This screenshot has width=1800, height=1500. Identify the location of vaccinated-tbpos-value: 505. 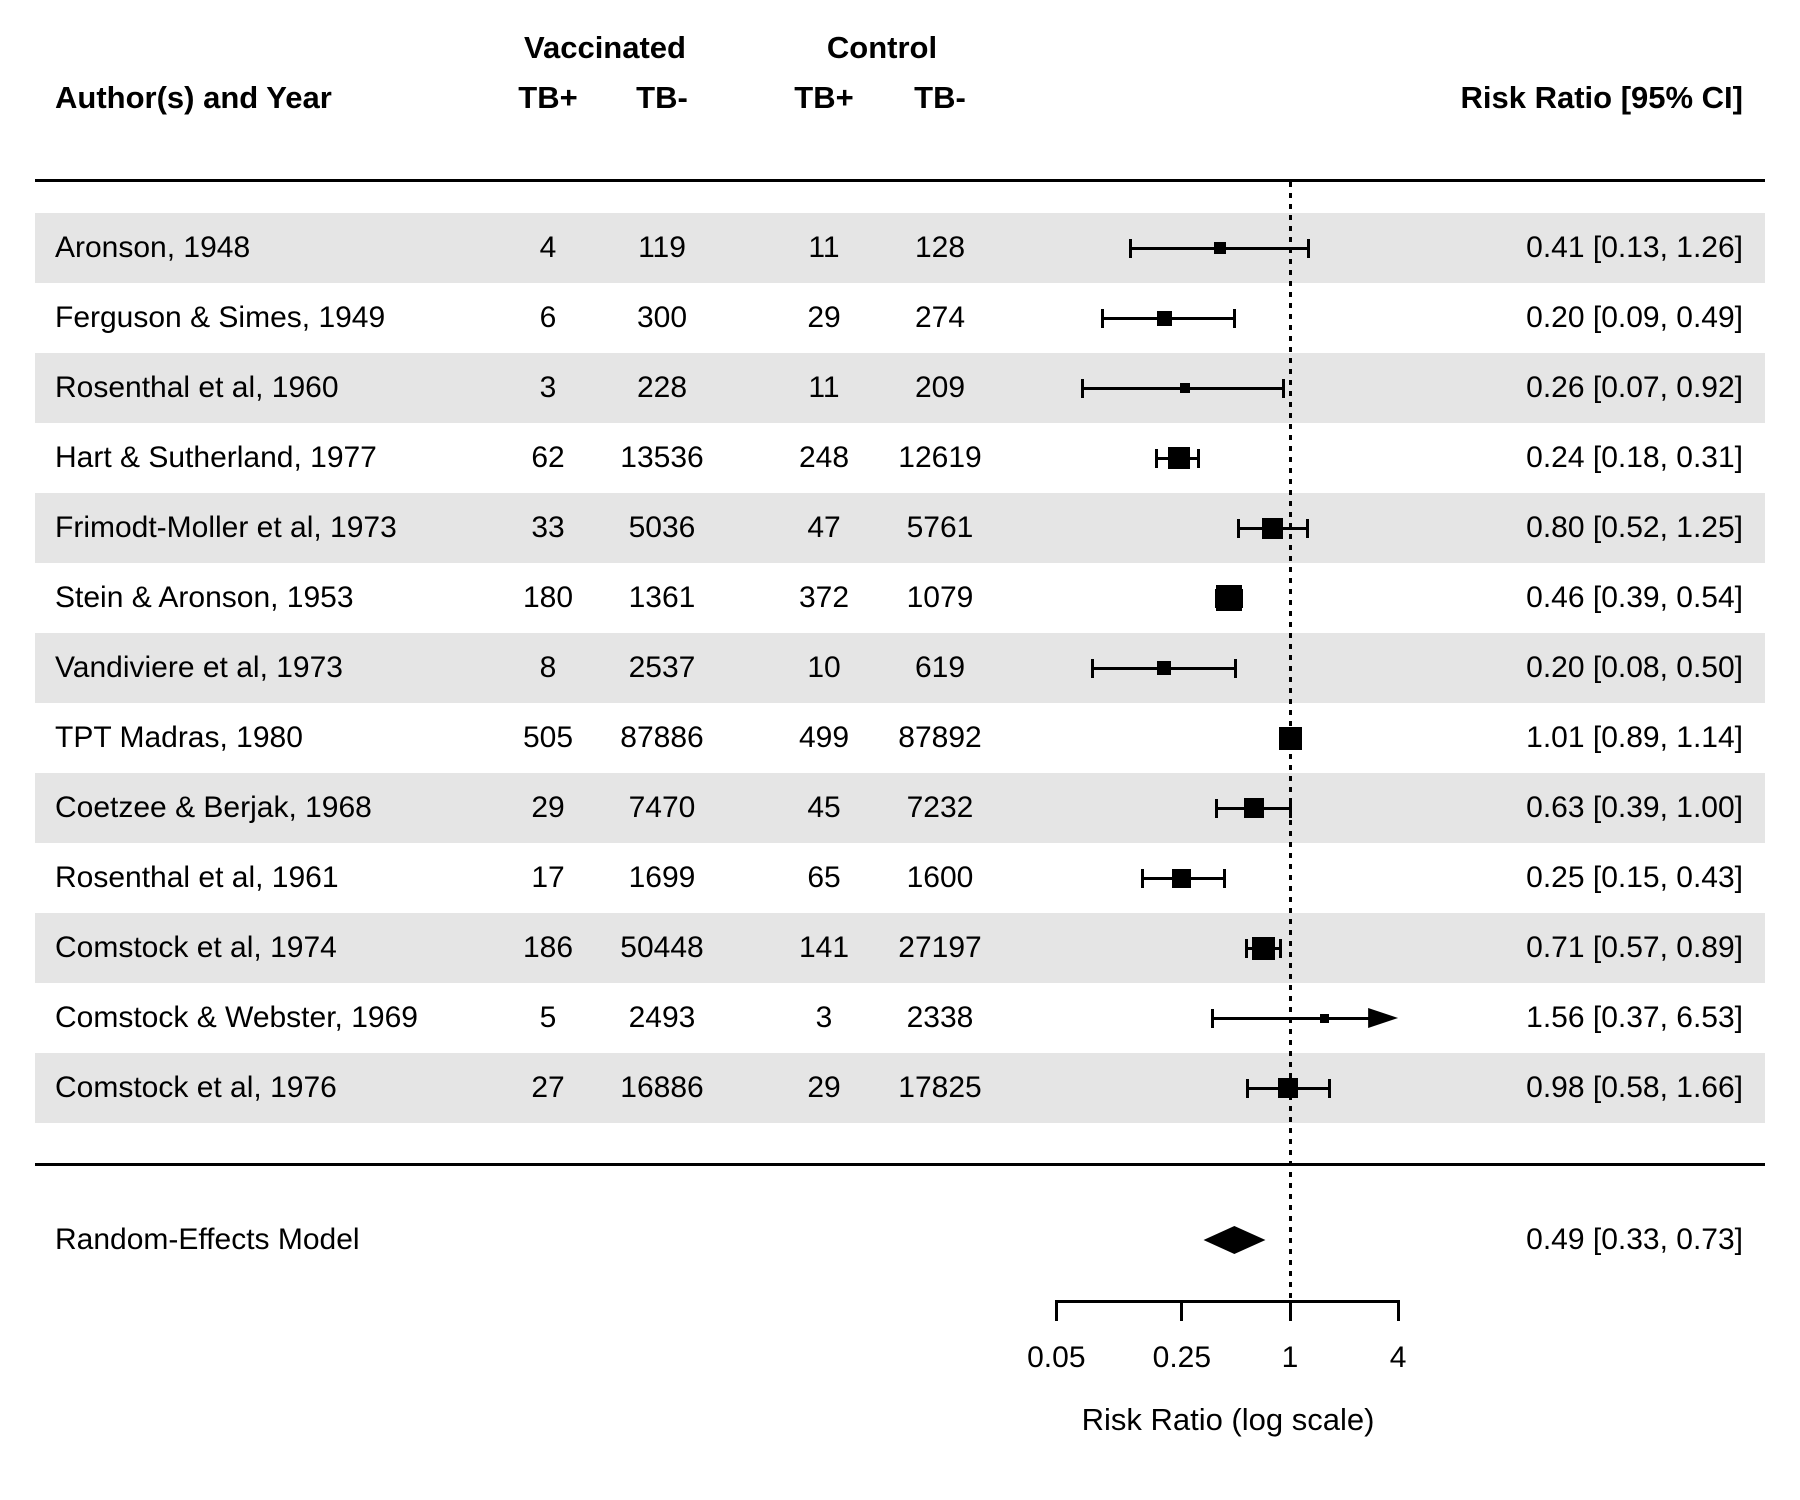
(548, 737).